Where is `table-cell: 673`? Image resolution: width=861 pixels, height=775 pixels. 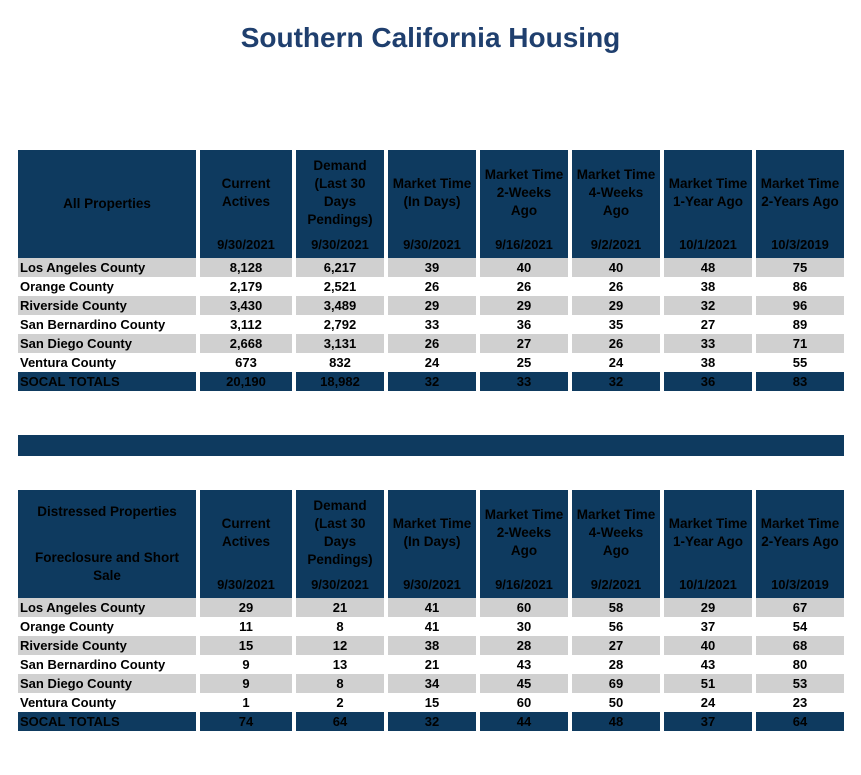
table-cell: 673 is located at coordinates (246, 362).